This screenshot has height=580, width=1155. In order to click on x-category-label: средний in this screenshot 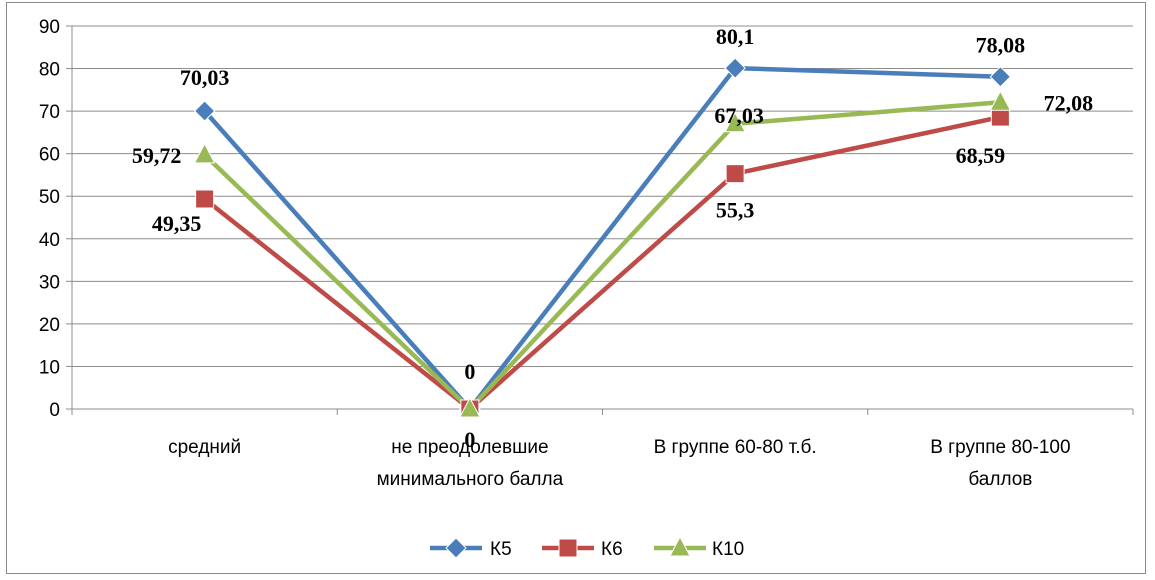, I will do `click(204, 447)`.